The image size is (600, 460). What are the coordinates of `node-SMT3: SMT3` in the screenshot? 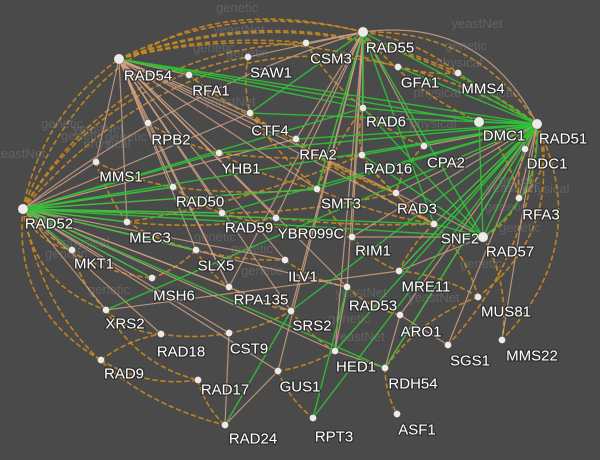 It's located at (337, 199).